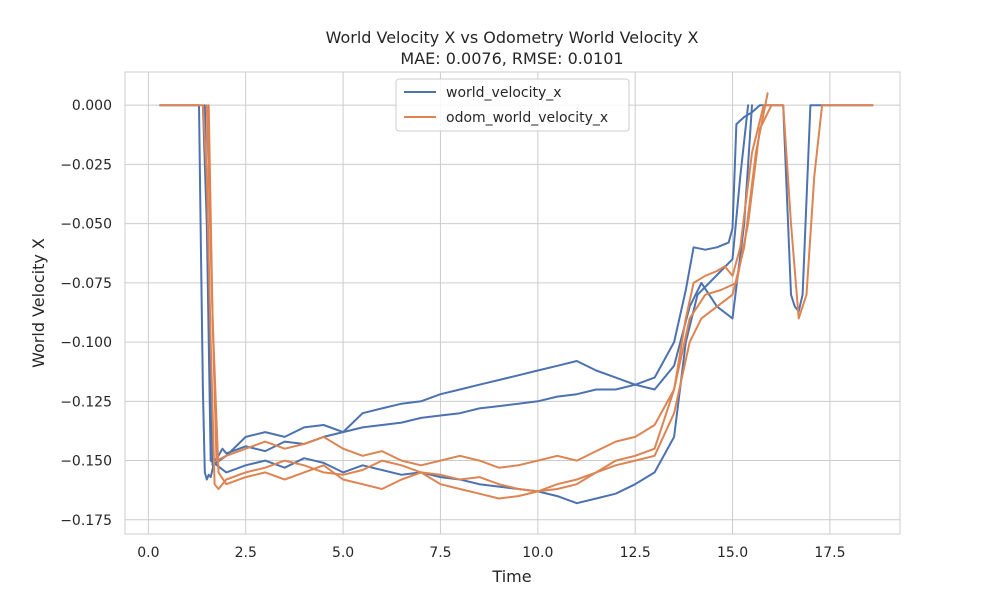 Image resolution: width=1000 pixels, height=600 pixels. Describe the element at coordinates (38, 303) in the screenshot. I see `y-axis-label: World Velocity X` at that location.